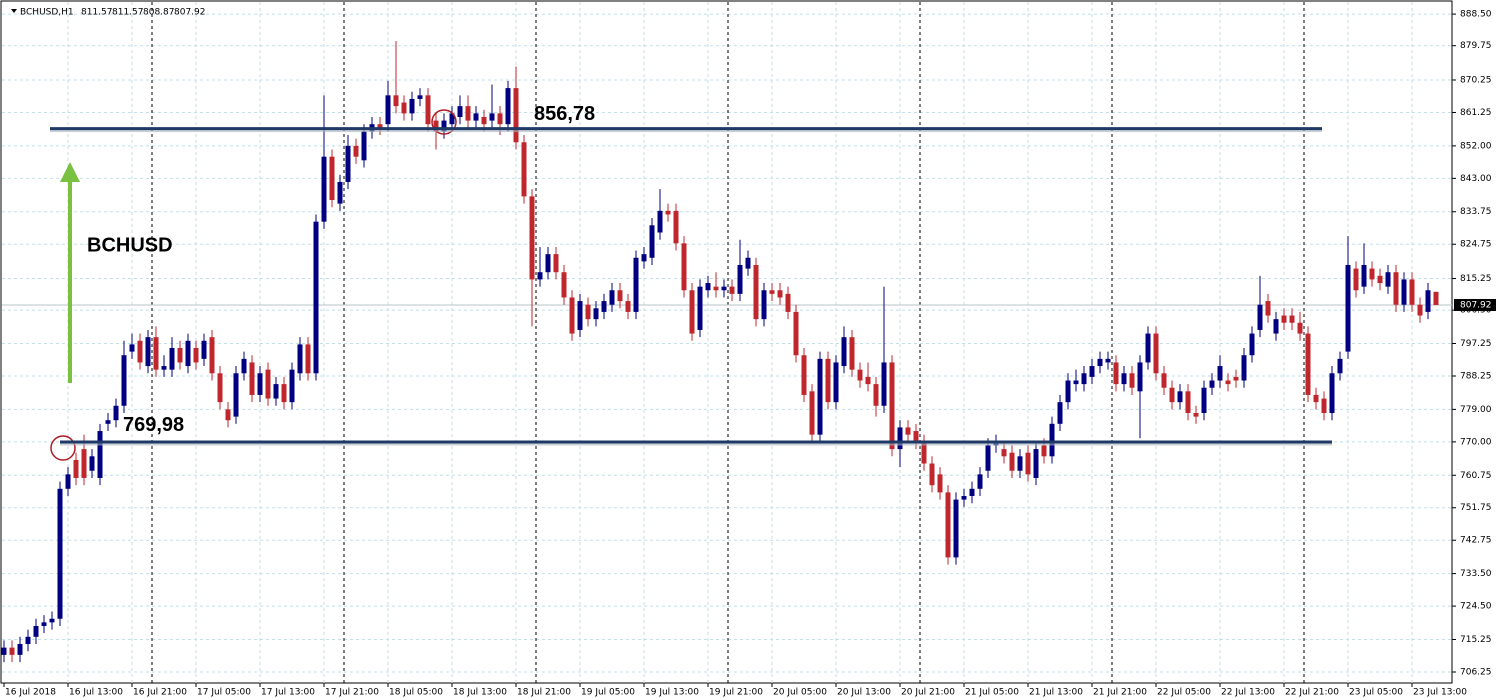 The height and width of the screenshot is (698, 1499). I want to click on x-tick-label: 20 Jul 13:00, so click(864, 693).